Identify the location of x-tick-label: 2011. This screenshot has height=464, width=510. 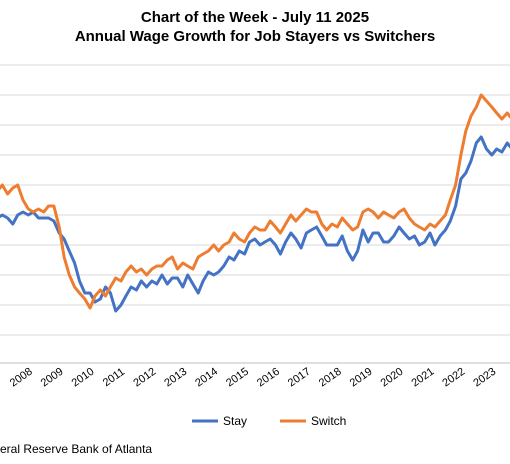
(114, 377).